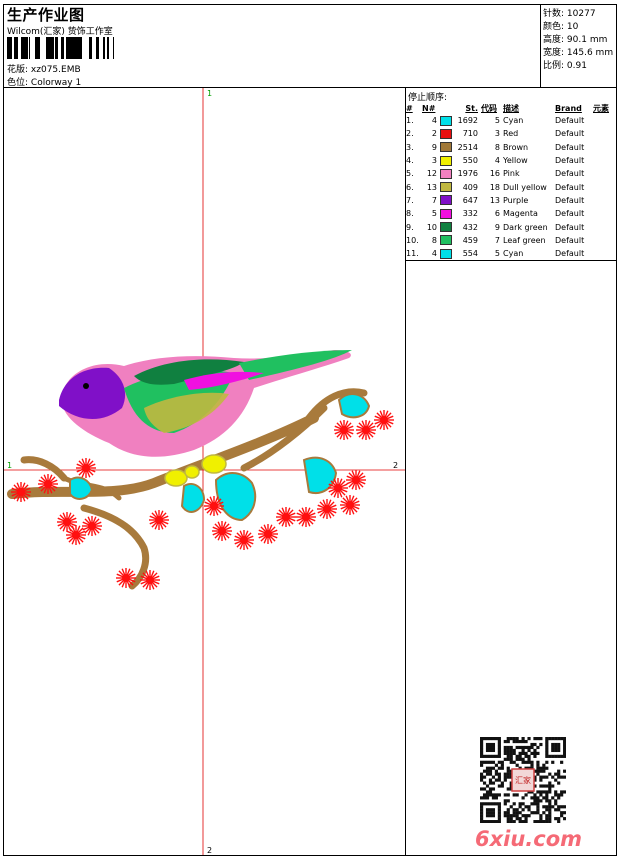 This screenshot has height=860, width=620. Describe the element at coordinates (470, 214) in the screenshot. I see `stitches-cell: 332` at that location.